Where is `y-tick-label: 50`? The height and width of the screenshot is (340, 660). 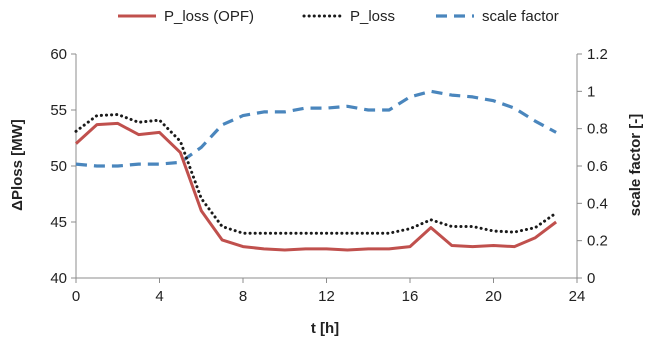 y-tick-label: 50 is located at coordinates (58, 166).